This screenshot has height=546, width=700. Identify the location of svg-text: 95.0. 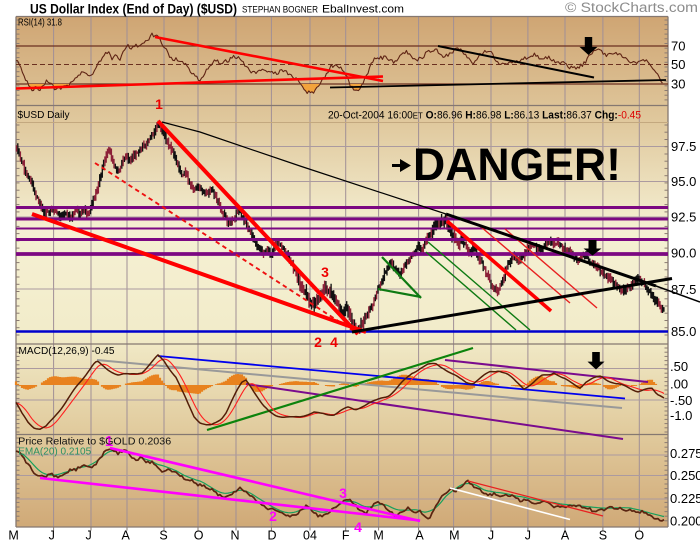
(683, 181).